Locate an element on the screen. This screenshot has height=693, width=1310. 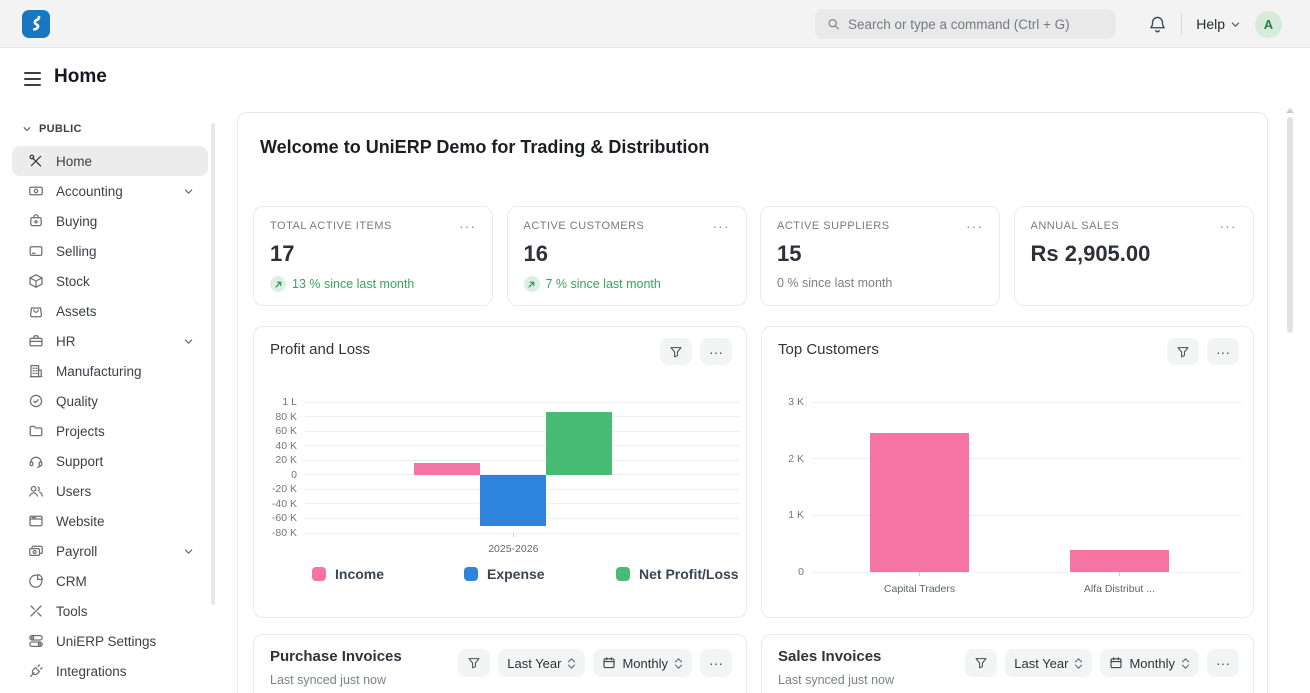
sidebar-item-label: HR is located at coordinates (66, 341).